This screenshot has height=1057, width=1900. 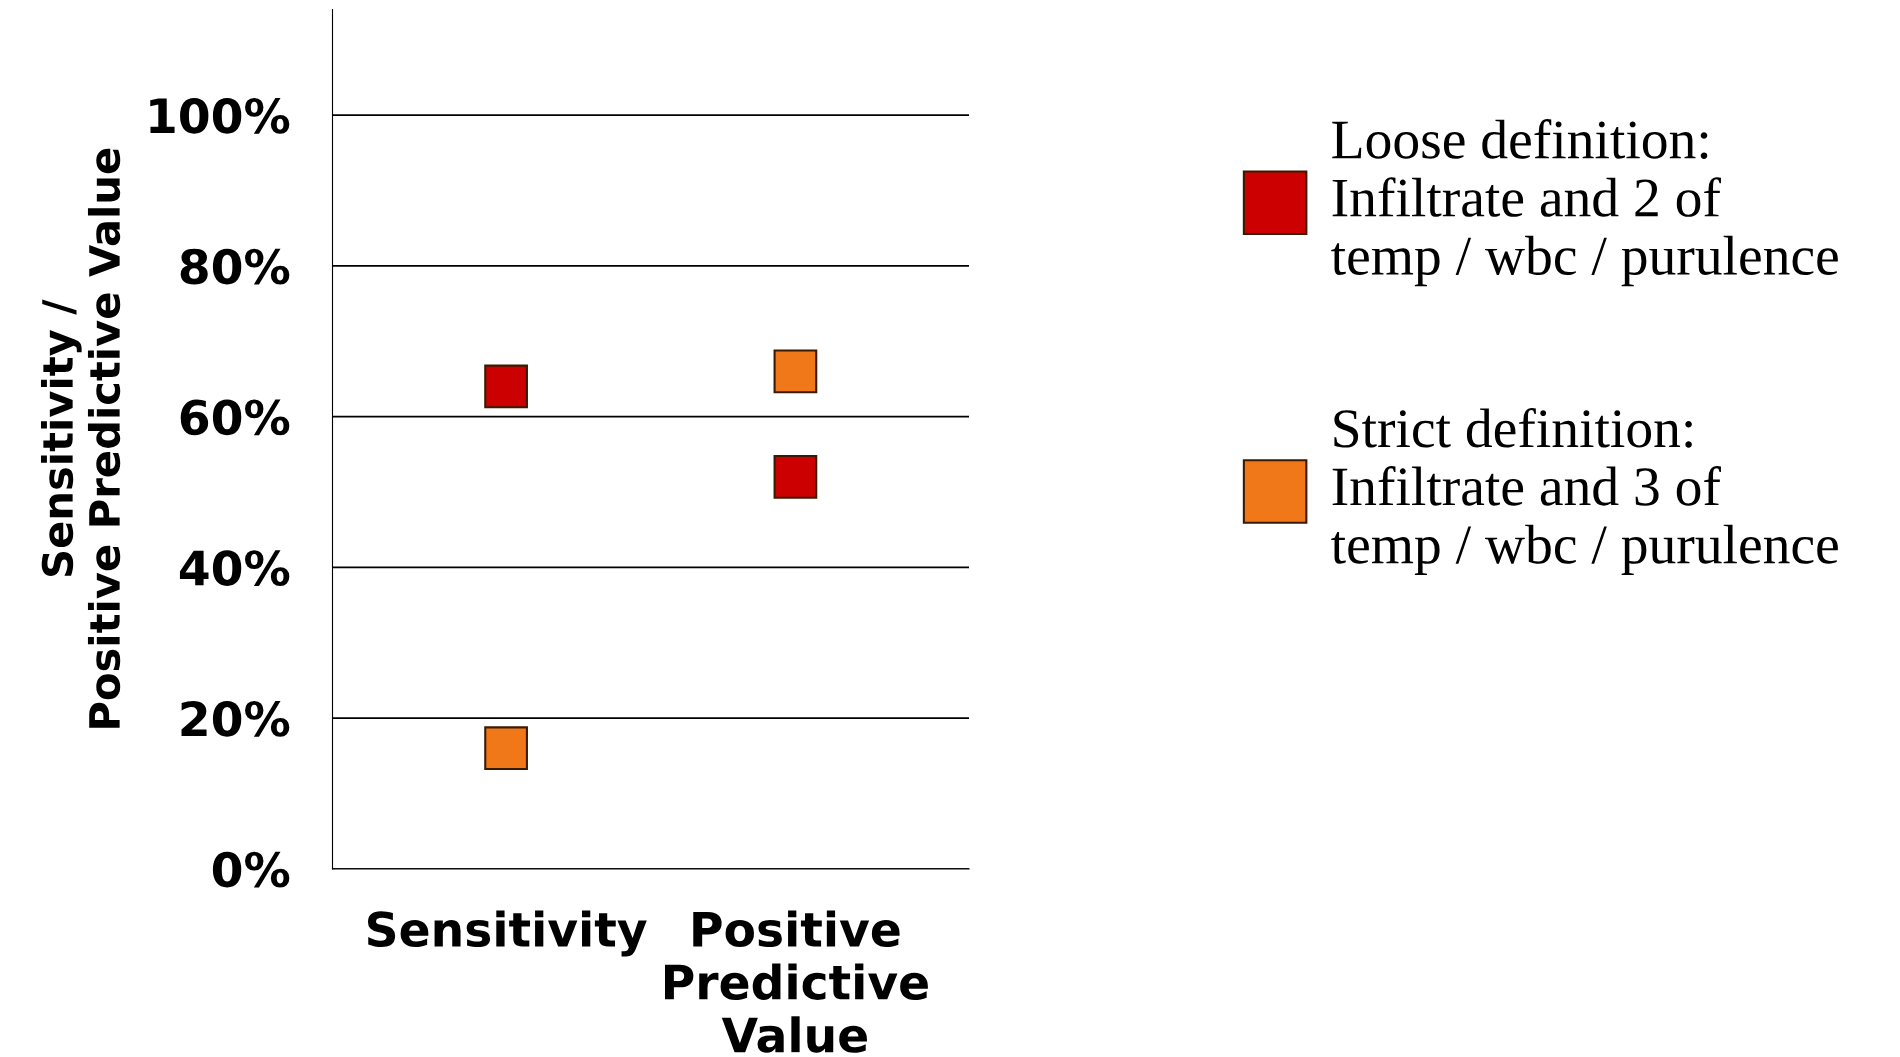 I want to click on x-tick-label: Positive Predictive Value, so click(x=796, y=981).